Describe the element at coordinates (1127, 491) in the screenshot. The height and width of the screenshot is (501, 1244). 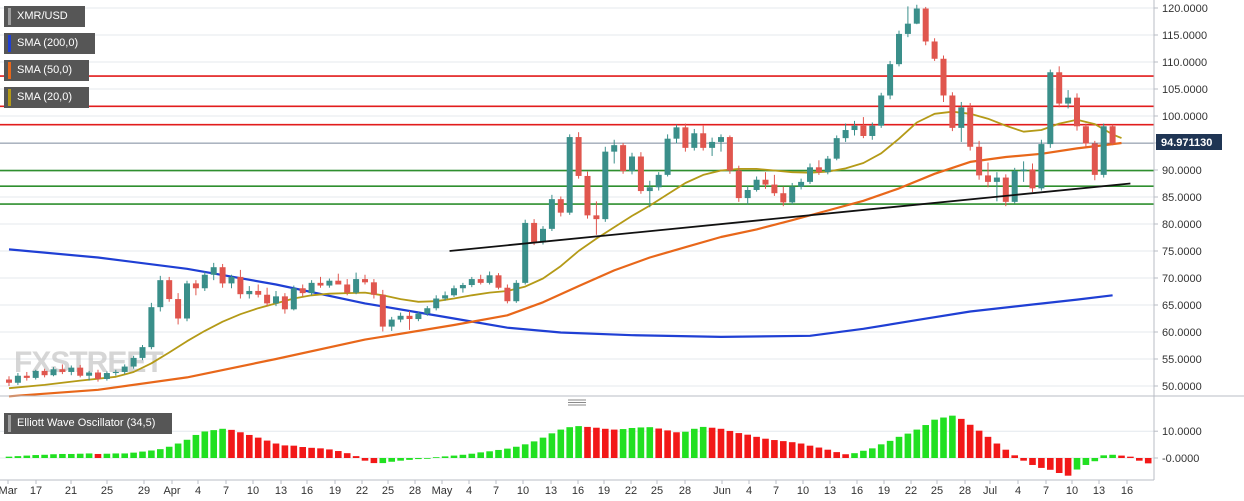
I see `x-tick-label: 16` at that location.